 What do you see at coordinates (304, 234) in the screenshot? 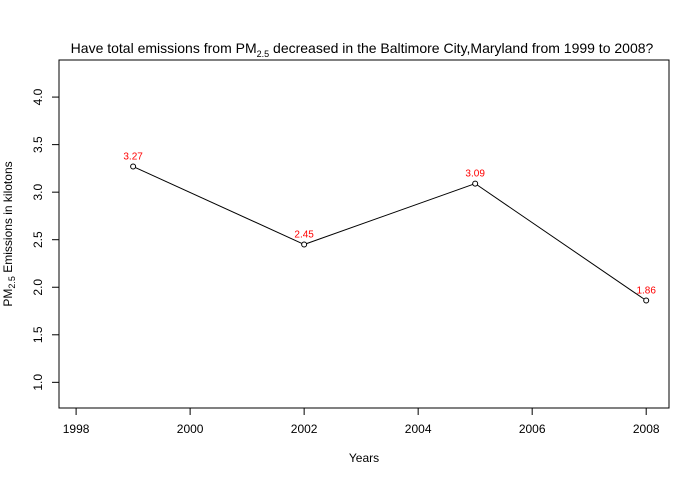
I see `data-label: 2.45` at bounding box center [304, 234].